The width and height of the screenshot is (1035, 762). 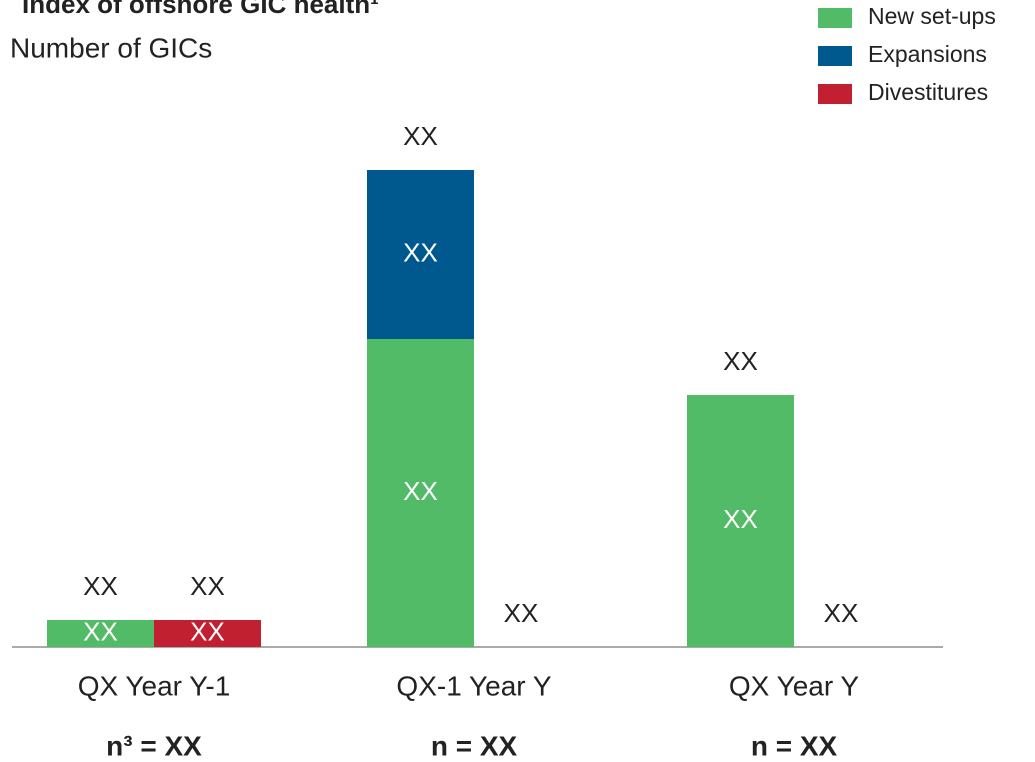 What do you see at coordinates (932, 16) in the screenshot?
I see `legend-label: New set-ups` at bounding box center [932, 16].